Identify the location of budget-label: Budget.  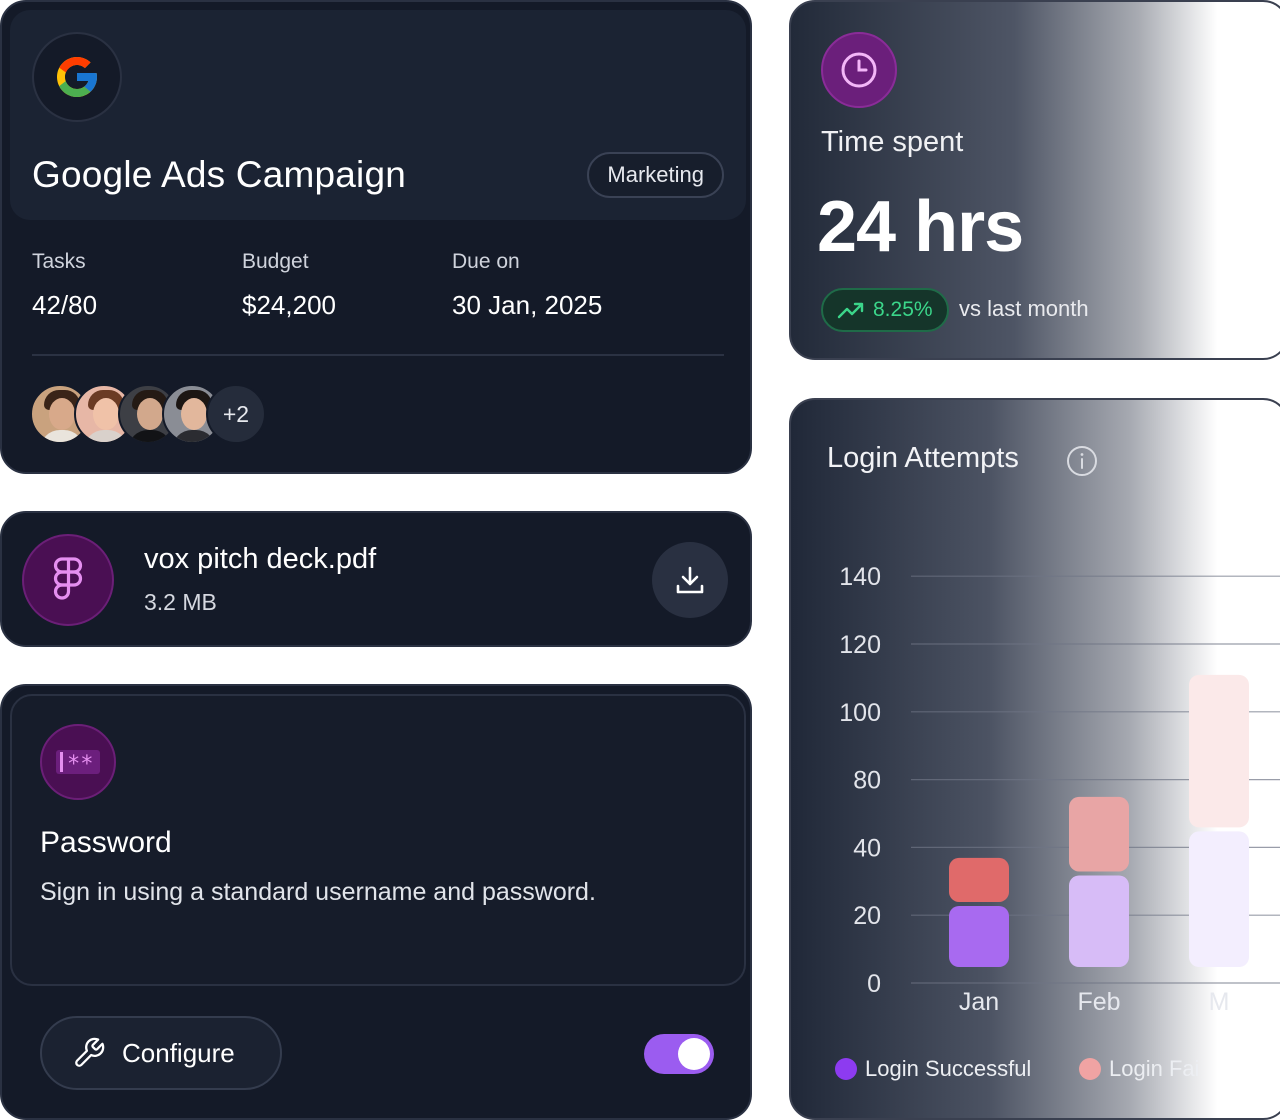
(275, 261).